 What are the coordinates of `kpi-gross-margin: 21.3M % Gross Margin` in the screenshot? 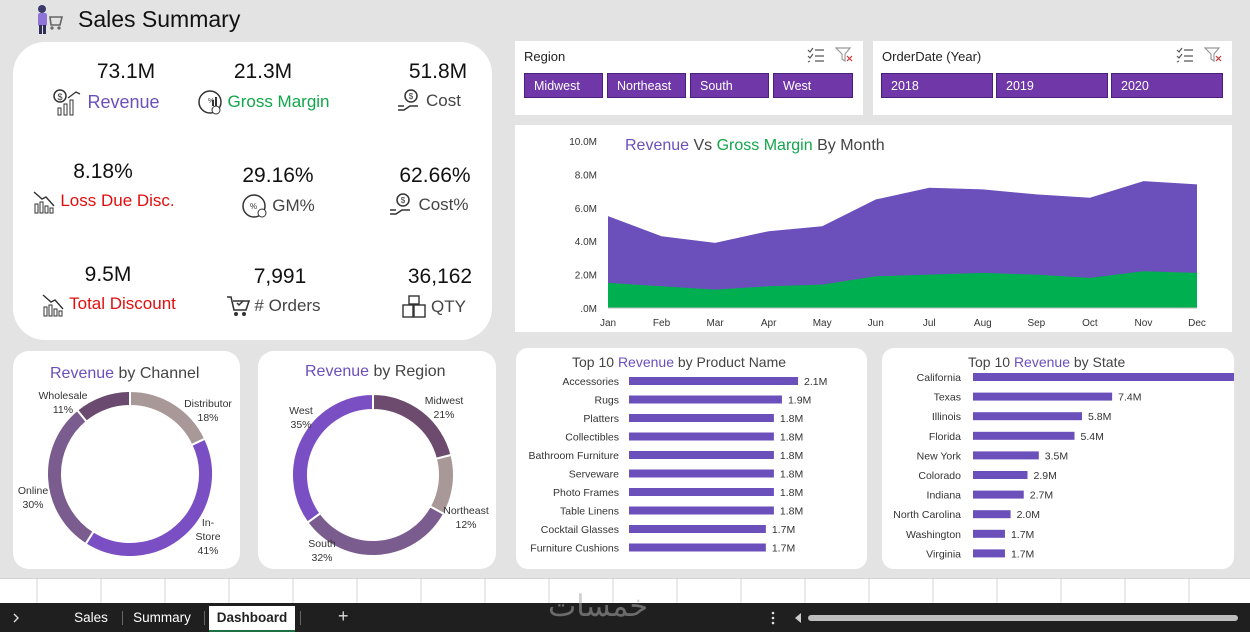 It's located at (263, 88).